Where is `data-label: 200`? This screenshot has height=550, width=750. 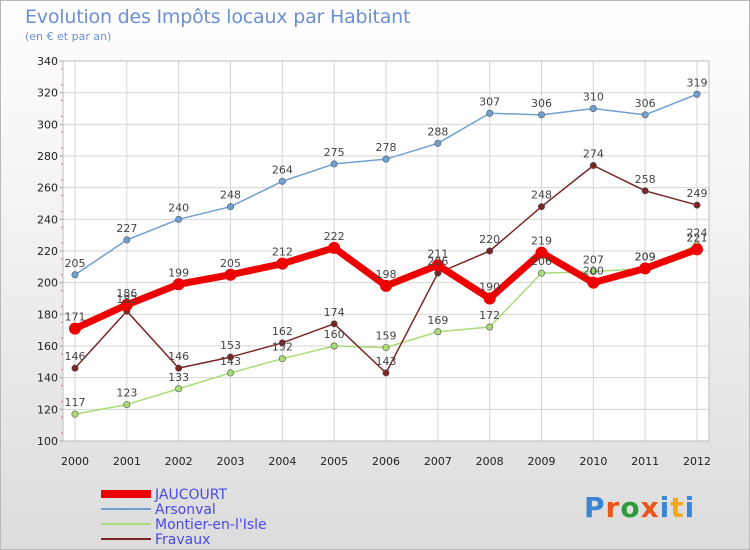 data-label: 200 is located at coordinates (593, 271).